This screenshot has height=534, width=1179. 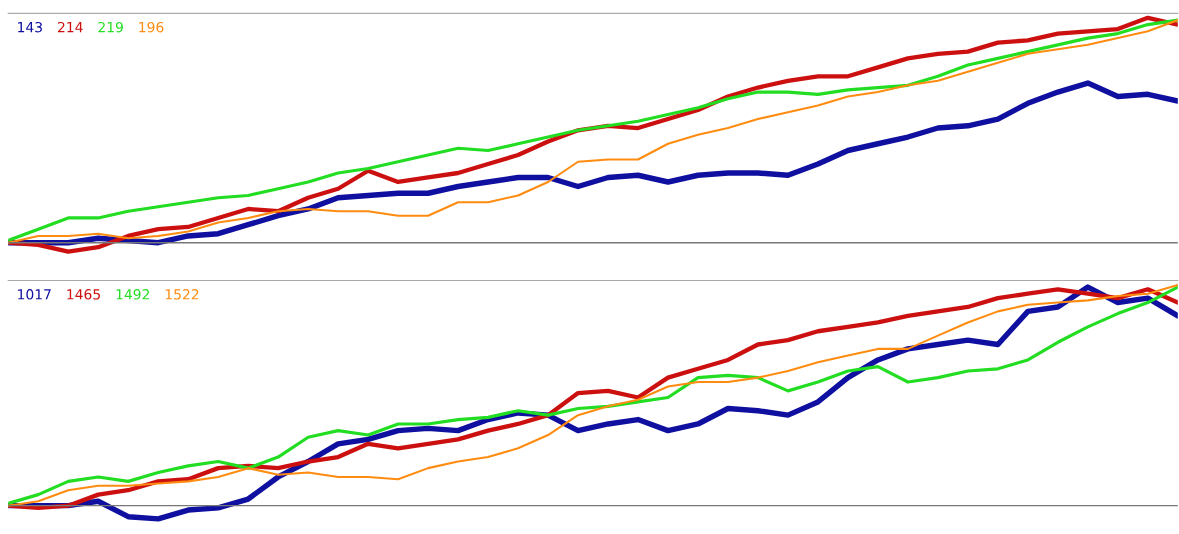 What do you see at coordinates (30, 27) in the screenshot?
I see `text: 143` at bounding box center [30, 27].